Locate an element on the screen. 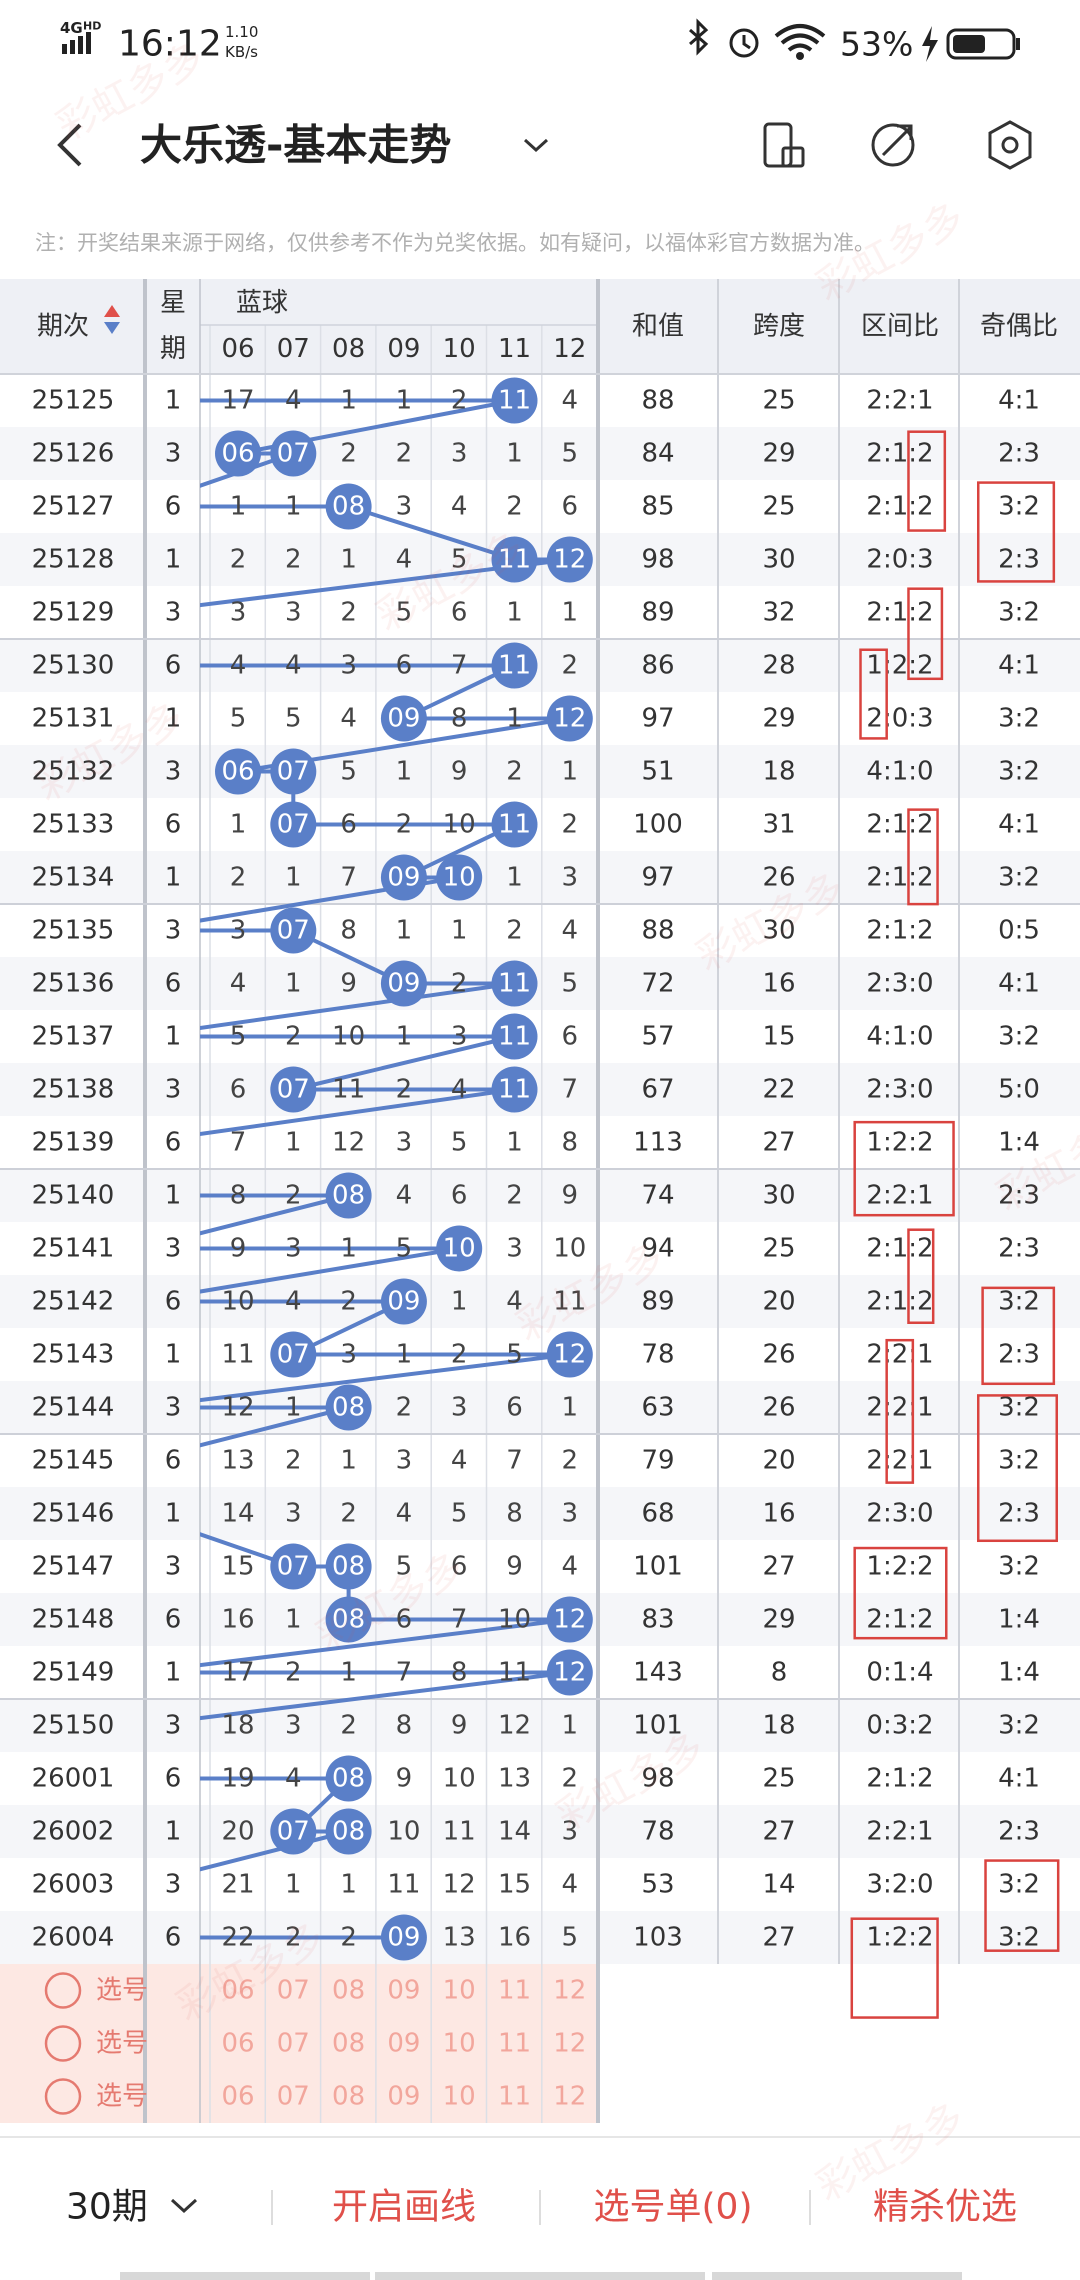 This screenshot has height=2280, width=1080. sum: 100 is located at coordinates (658, 825).